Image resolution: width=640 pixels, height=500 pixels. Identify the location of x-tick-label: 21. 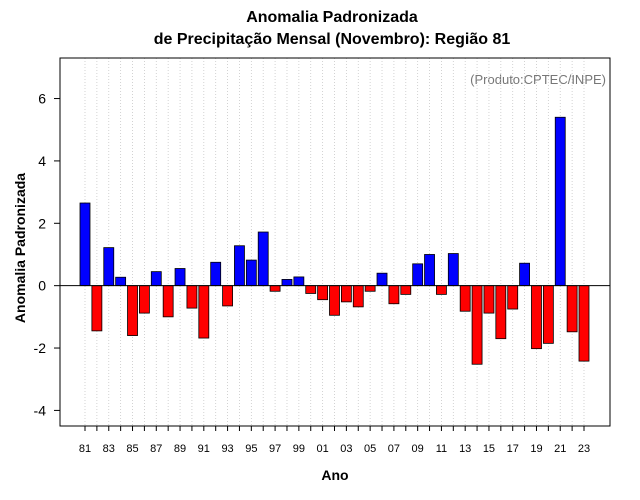
(560, 449).